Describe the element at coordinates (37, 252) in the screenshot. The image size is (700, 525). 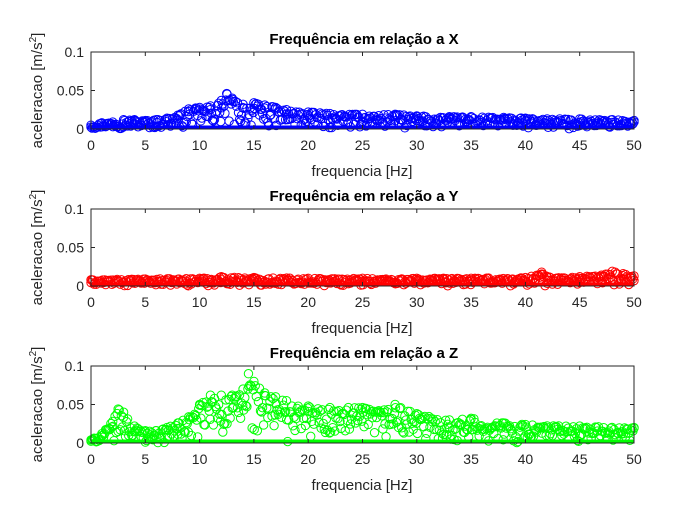
I see `y-axis-label-y-text: aceleracao [m/s` at that location.